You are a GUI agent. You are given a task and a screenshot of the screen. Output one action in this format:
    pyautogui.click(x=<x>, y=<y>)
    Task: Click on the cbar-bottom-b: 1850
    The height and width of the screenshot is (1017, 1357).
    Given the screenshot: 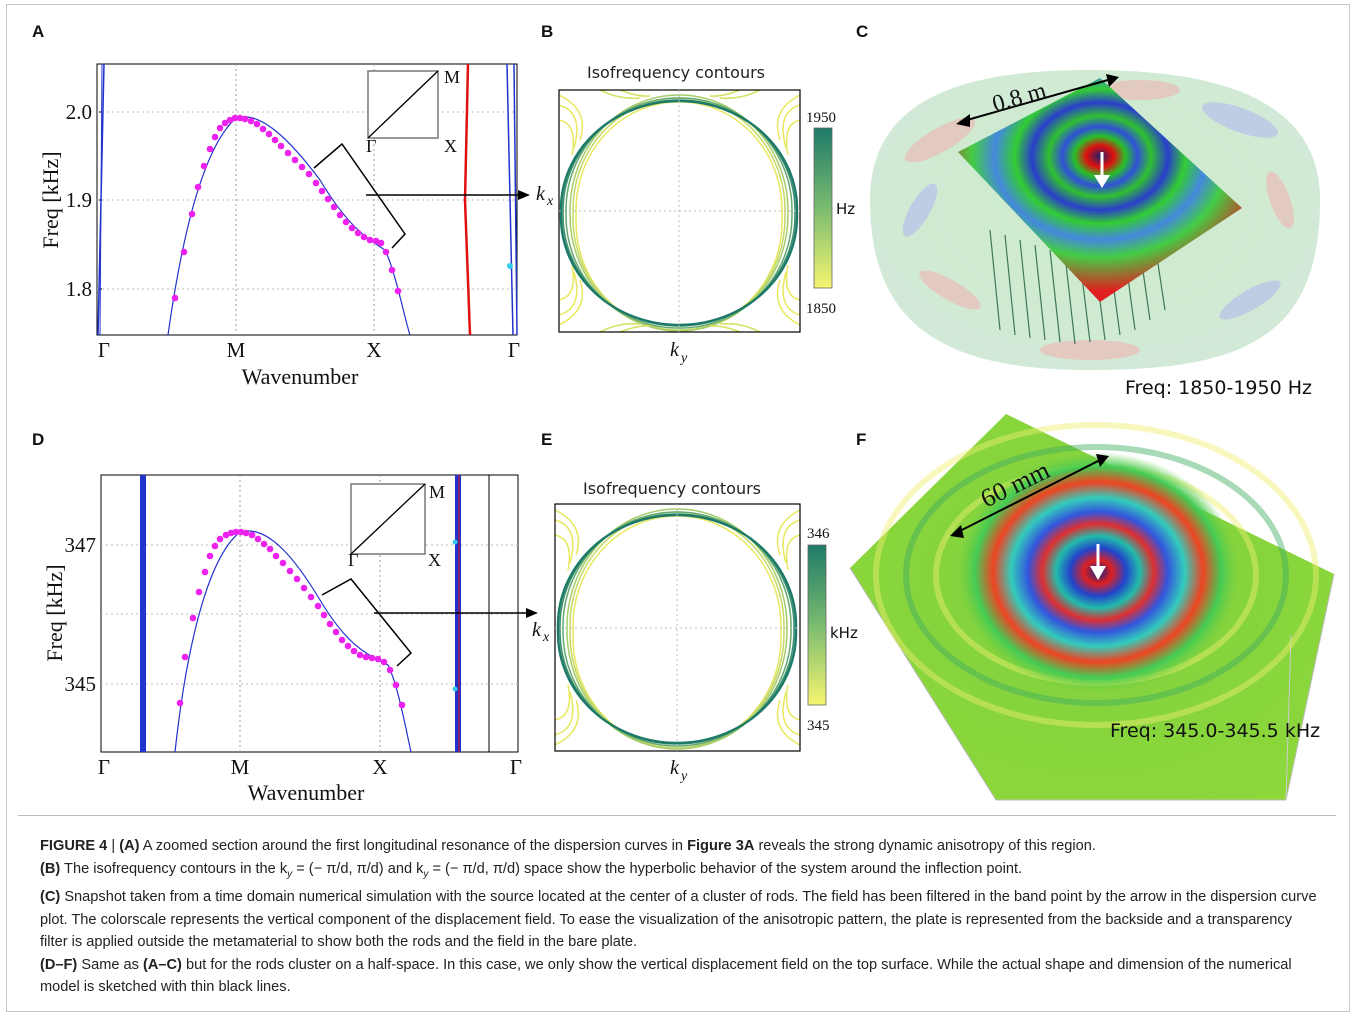 What is the action you would take?
    pyautogui.click(x=821, y=309)
    